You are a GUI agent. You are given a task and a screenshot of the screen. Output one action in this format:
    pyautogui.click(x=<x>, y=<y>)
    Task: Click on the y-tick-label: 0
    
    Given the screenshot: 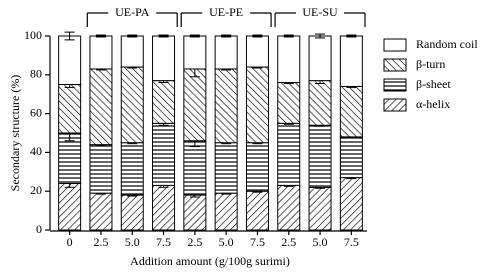 What is the action you would take?
    pyautogui.click(x=39, y=229)
    